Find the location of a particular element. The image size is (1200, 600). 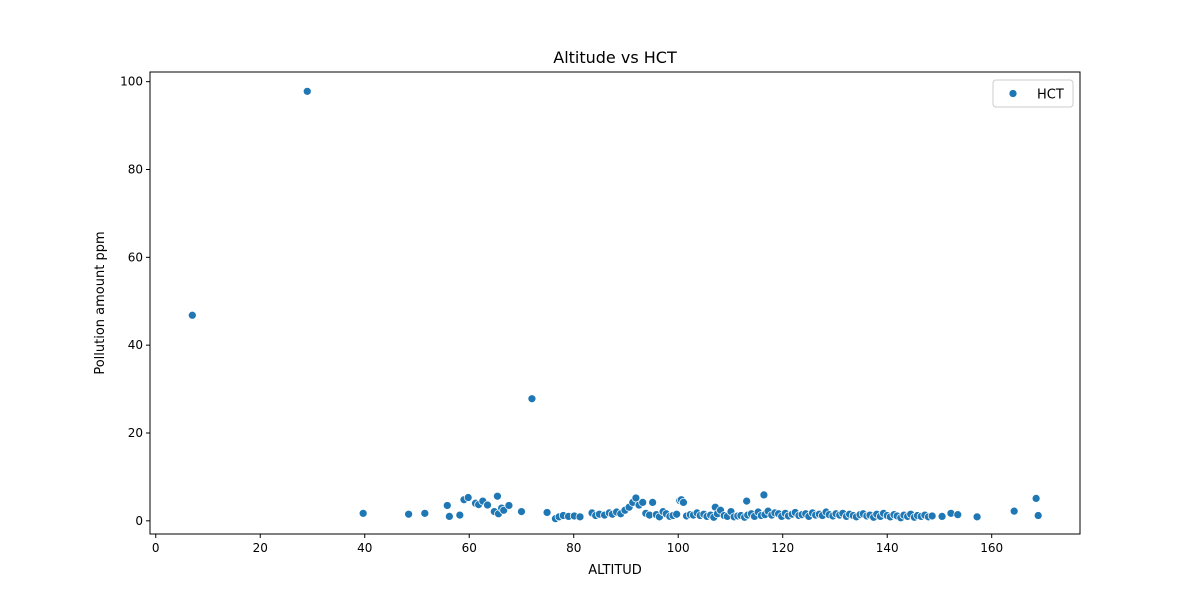

legend-label-hct: HCT is located at coordinates (1050, 95).